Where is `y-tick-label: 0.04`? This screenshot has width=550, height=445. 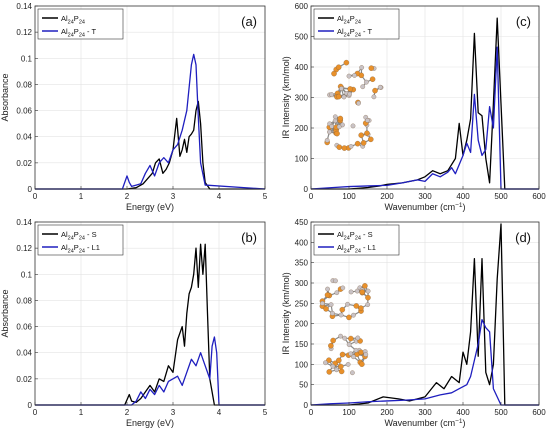 y-tick-label: 0.04 is located at coordinates (24, 353).